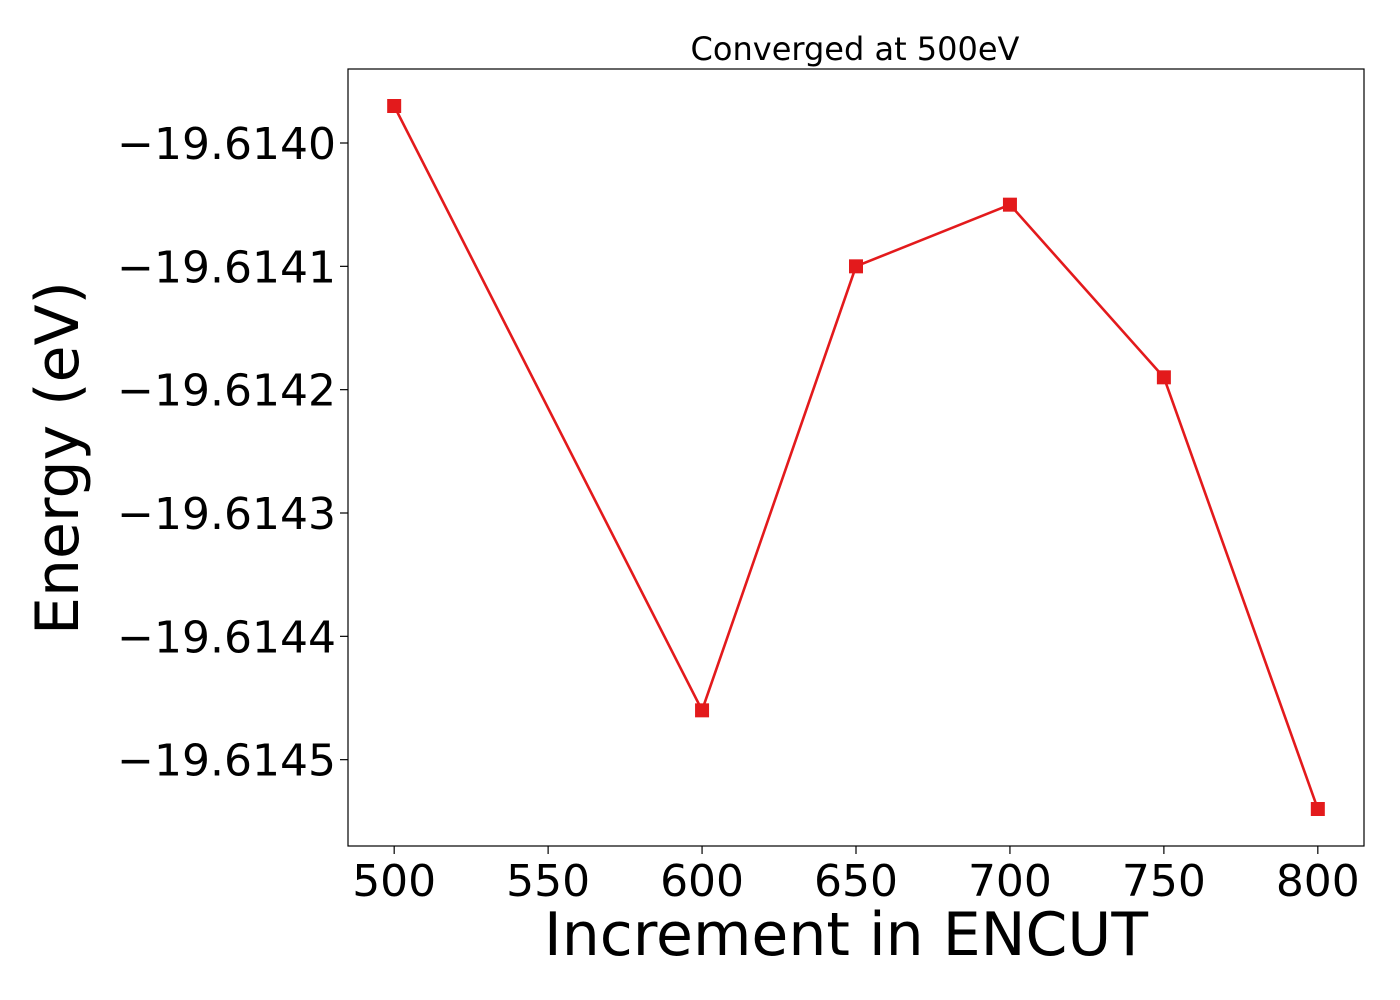 The height and width of the screenshot is (1000, 1400). I want to click on x-tick-label: 700, so click(1010, 881).